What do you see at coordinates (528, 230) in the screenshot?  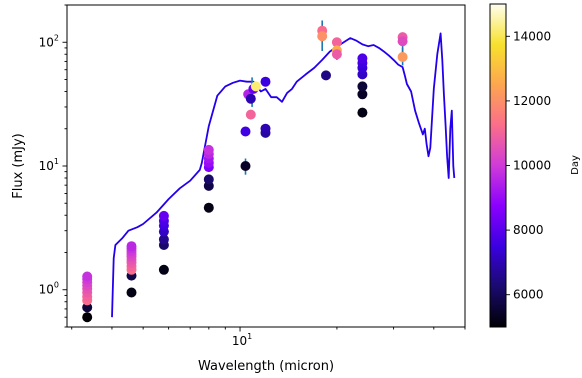 I see `colorbar-tick-label-1: 8000` at bounding box center [528, 230].